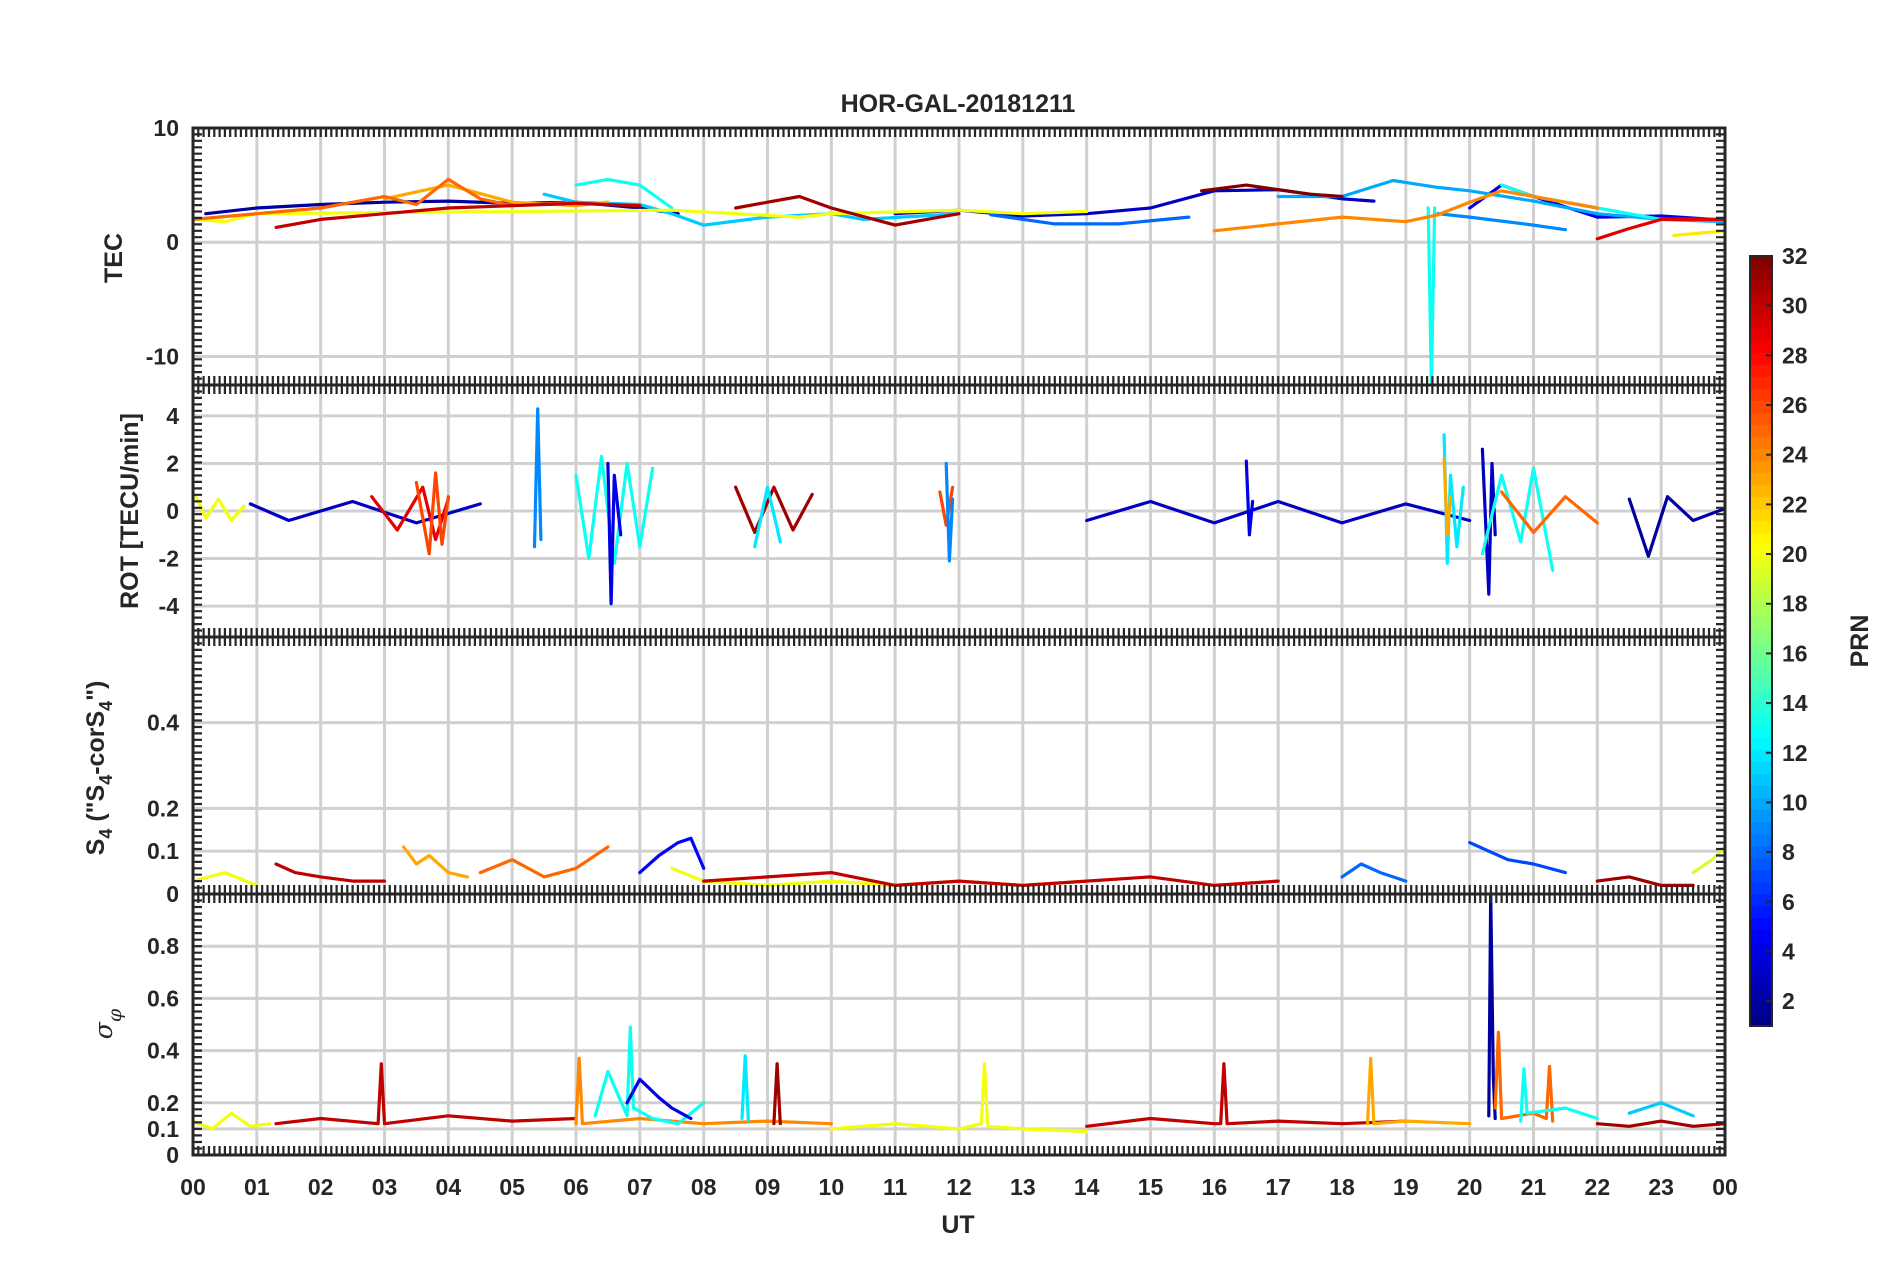  I want to click on x-tick-label: 11, so click(895, 1187).